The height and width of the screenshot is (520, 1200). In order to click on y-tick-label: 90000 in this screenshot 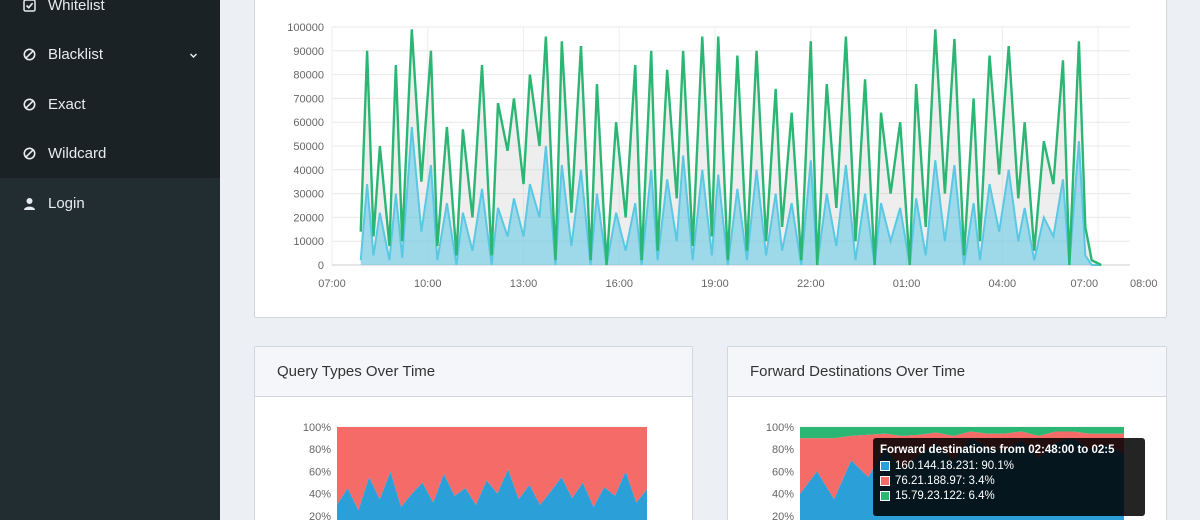, I will do `click(308, 52)`.